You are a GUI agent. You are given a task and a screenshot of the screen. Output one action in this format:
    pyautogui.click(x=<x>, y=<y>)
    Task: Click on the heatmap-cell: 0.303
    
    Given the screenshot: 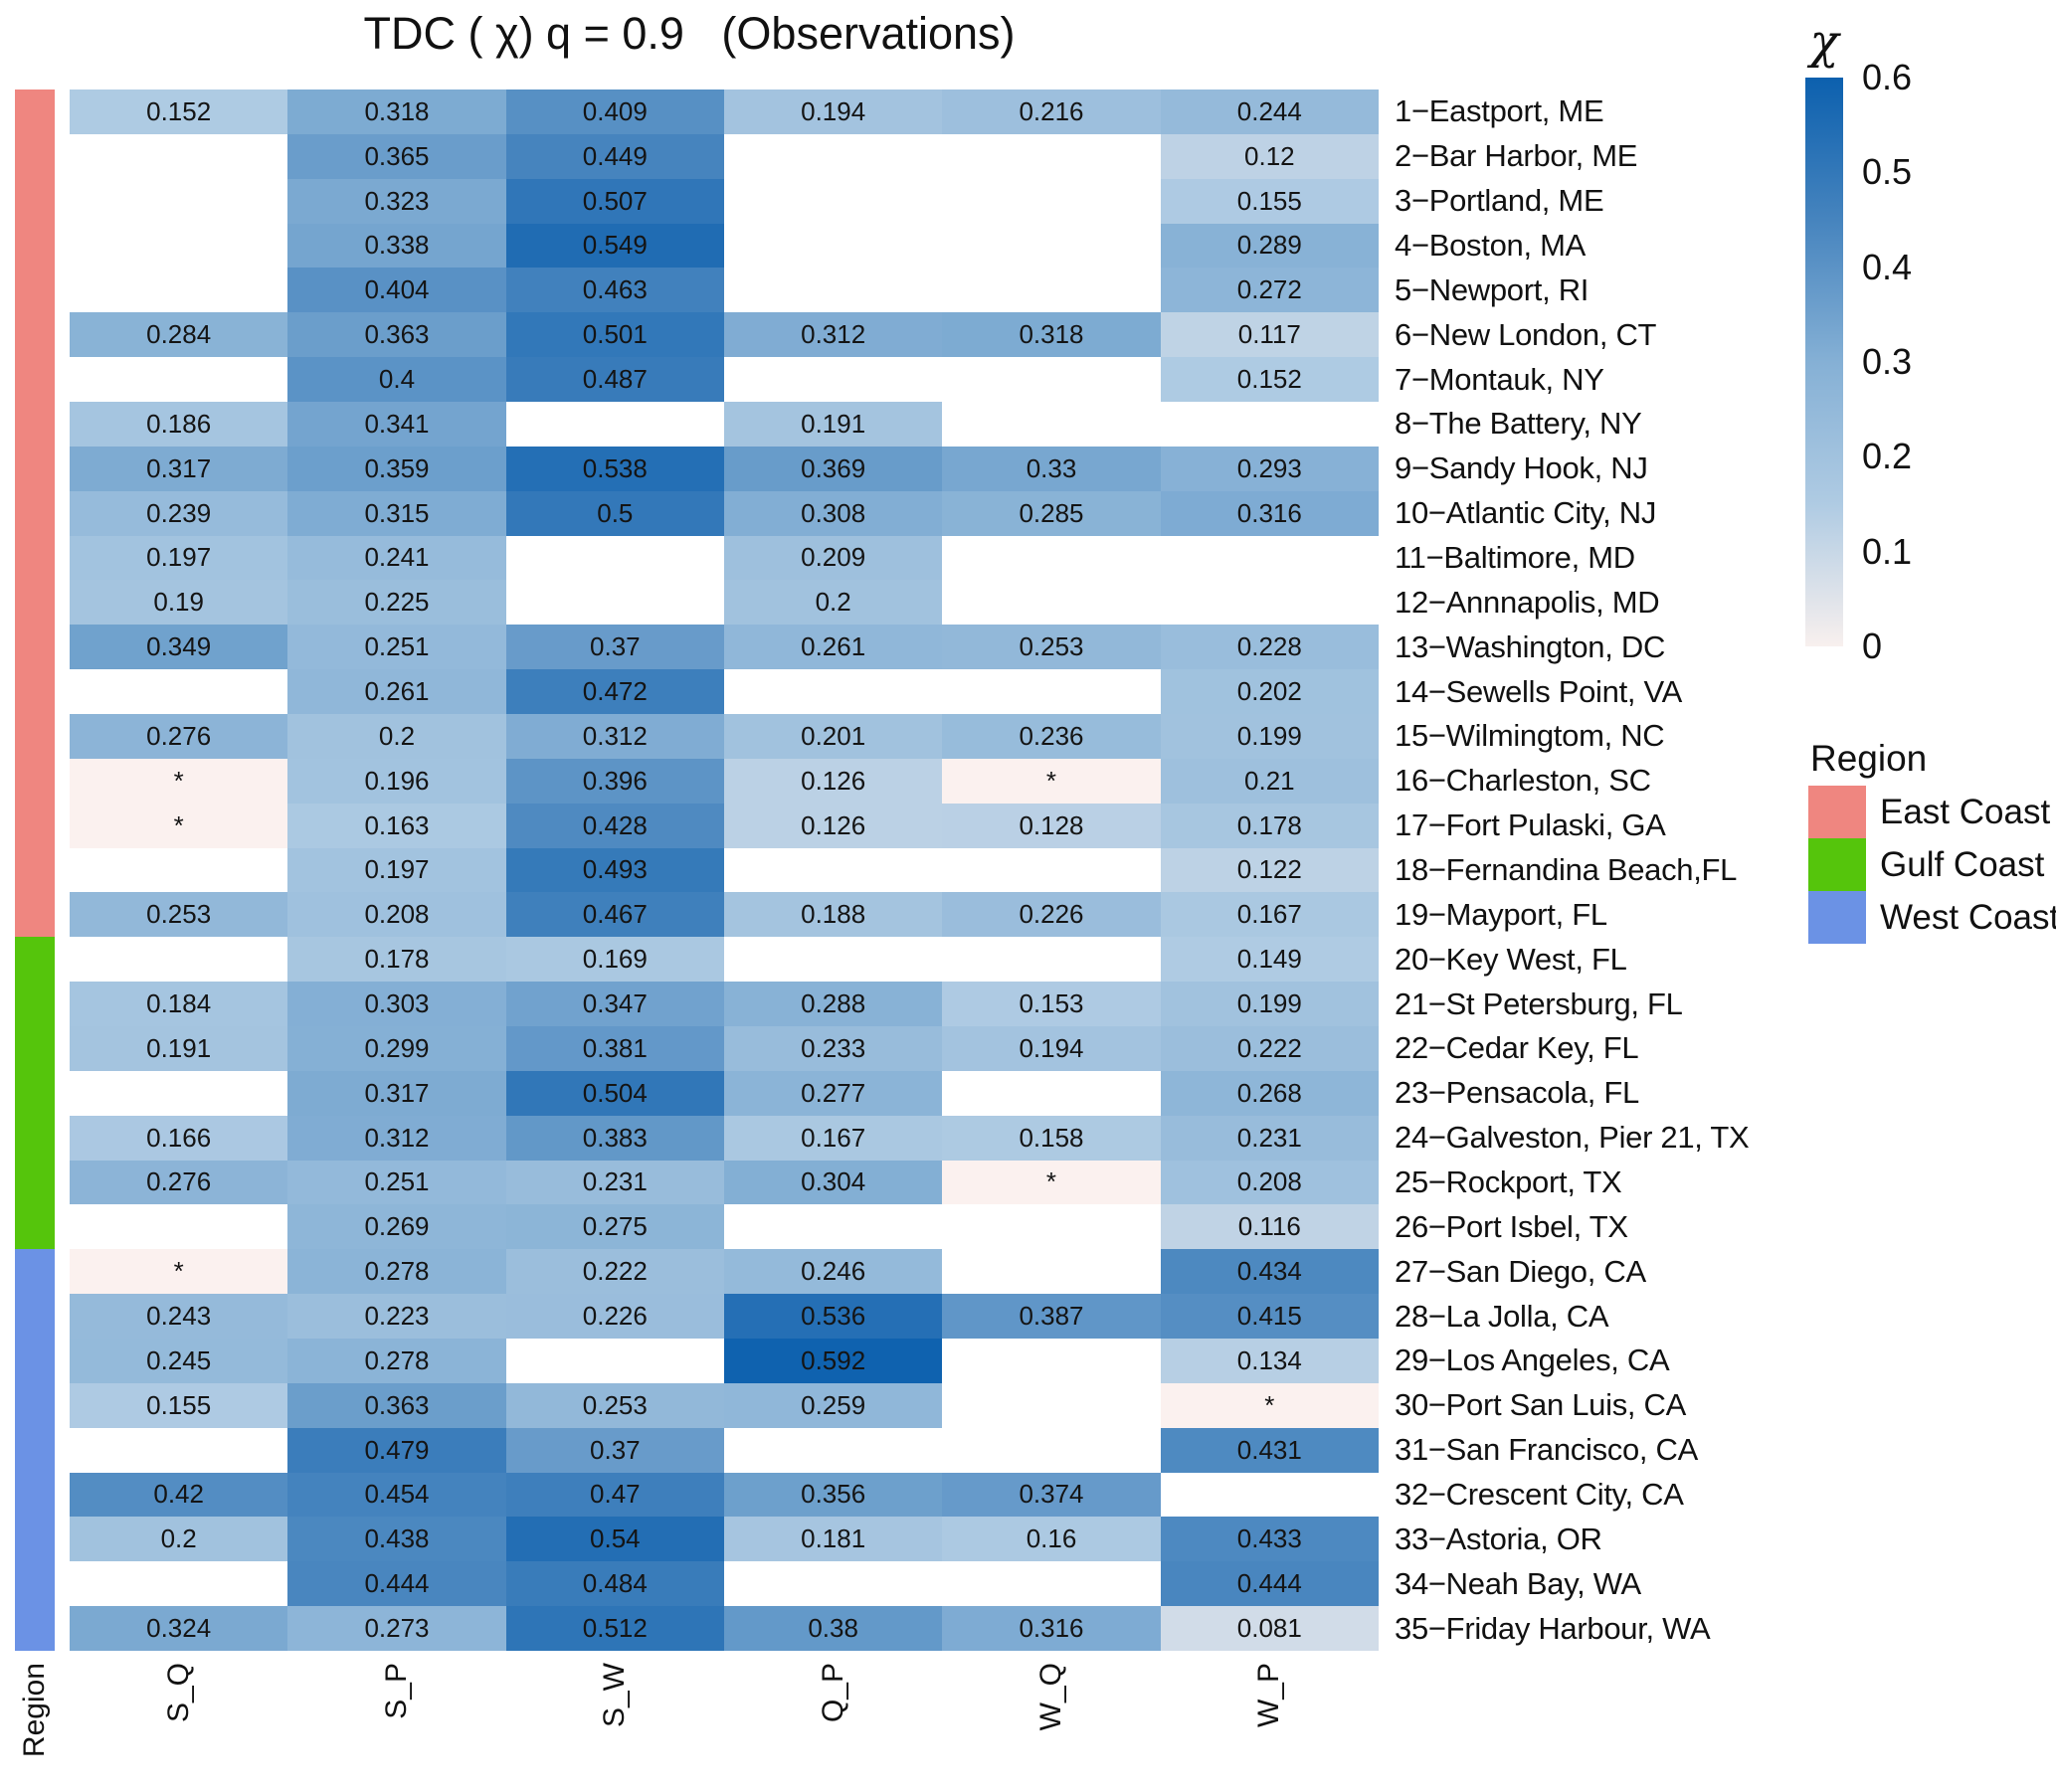 What is the action you would take?
    pyautogui.click(x=396, y=1004)
    